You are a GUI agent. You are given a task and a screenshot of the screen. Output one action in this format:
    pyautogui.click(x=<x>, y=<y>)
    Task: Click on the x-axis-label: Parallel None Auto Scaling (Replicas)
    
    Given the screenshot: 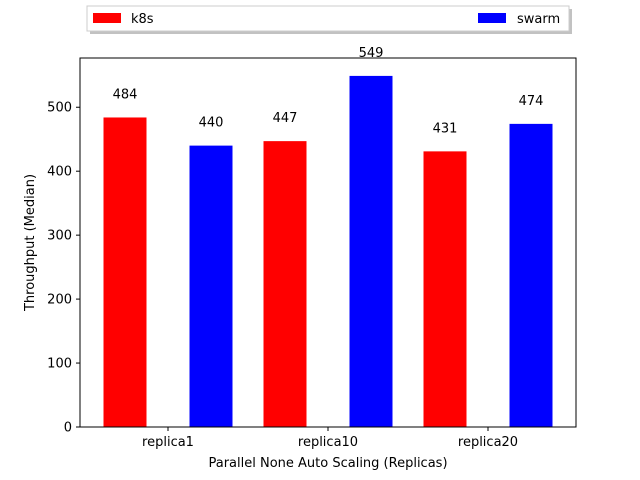 What is the action you would take?
    pyautogui.click(x=327, y=463)
    